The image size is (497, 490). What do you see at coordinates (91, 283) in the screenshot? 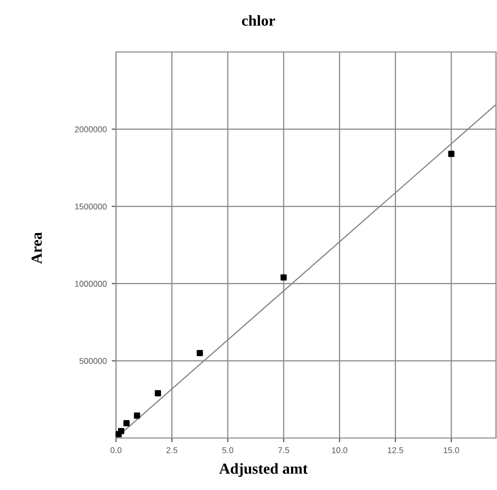
I see `y-tick-label: 1000000` at bounding box center [91, 283].